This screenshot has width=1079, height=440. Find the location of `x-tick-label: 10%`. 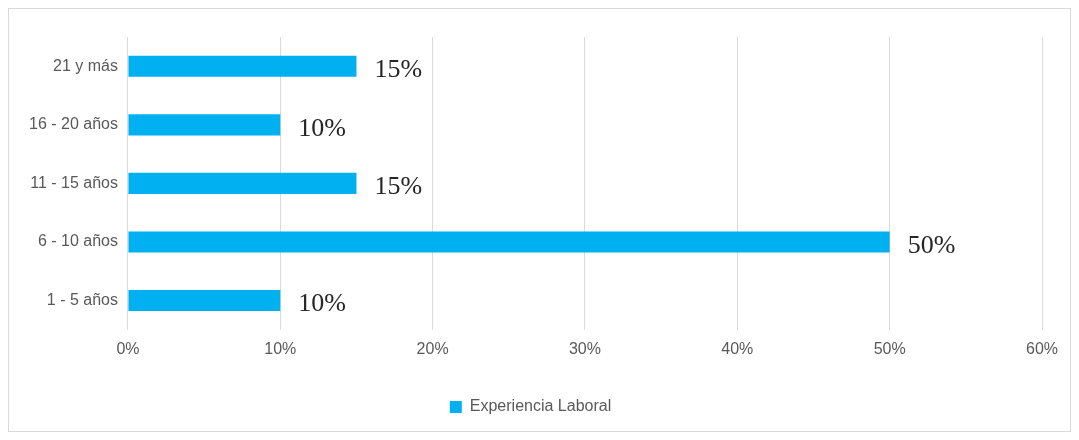

x-tick-label: 10% is located at coordinates (280, 348).